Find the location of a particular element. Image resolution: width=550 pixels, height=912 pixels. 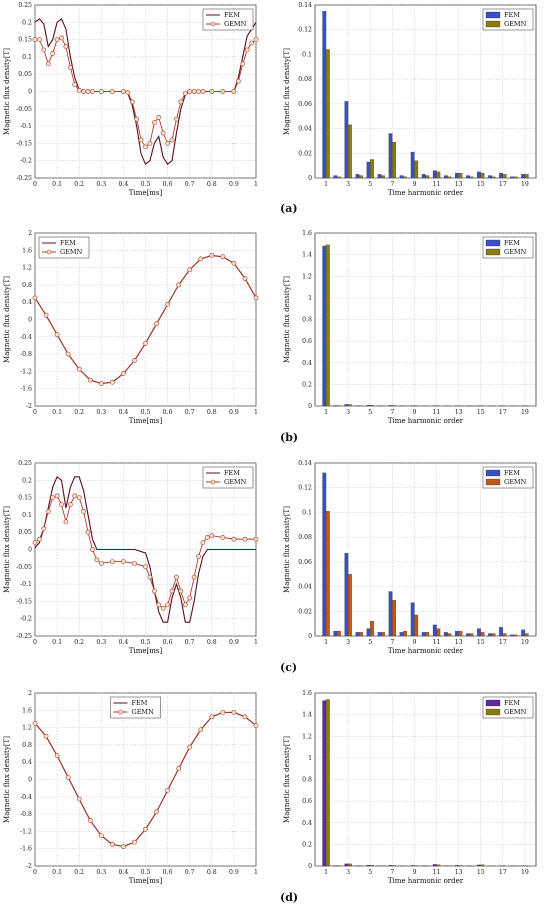

y-tick-label: 0.6 is located at coordinates (307, 341).